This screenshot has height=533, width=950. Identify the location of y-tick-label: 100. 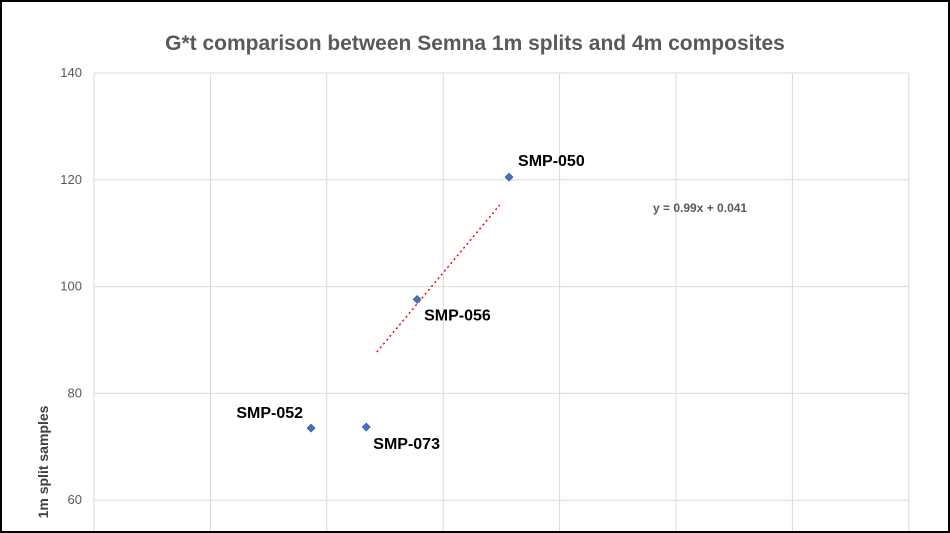
(71, 286).